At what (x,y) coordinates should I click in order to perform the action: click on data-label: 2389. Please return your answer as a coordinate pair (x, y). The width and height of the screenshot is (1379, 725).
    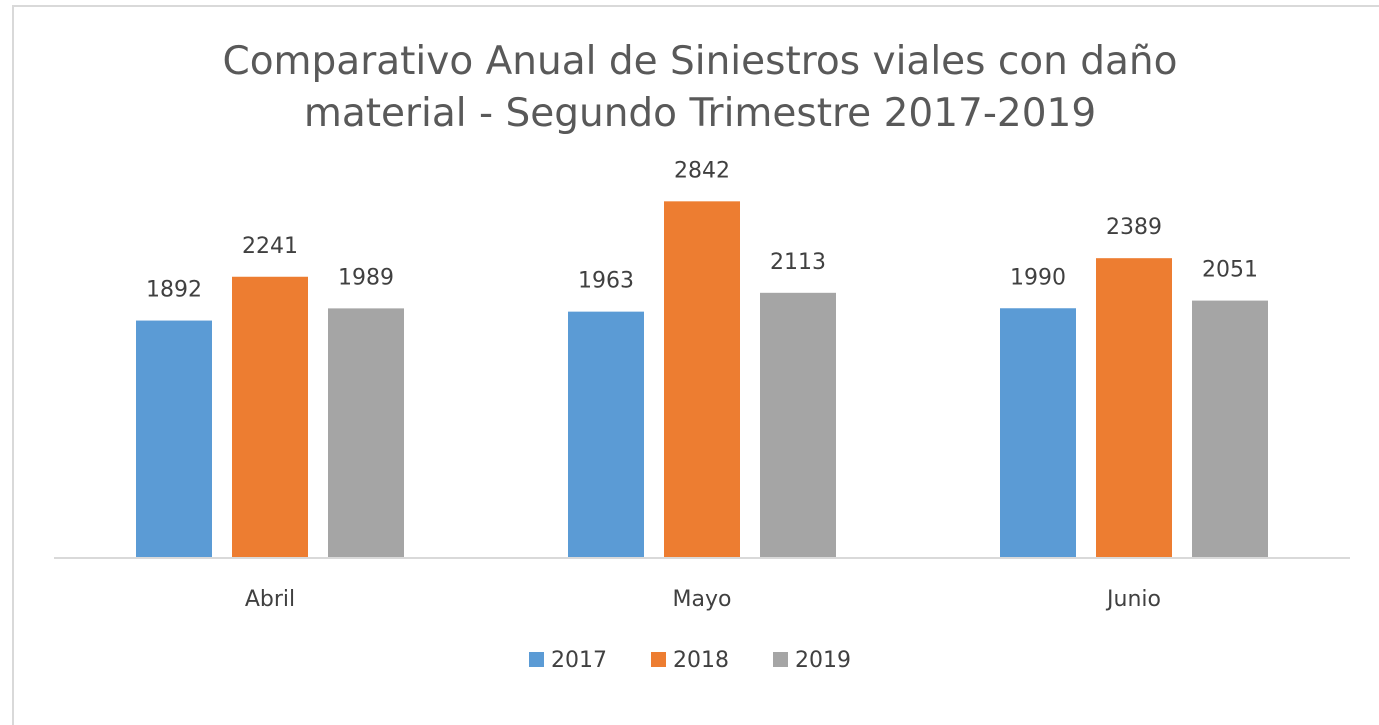
    Looking at the image, I should click on (1134, 227).